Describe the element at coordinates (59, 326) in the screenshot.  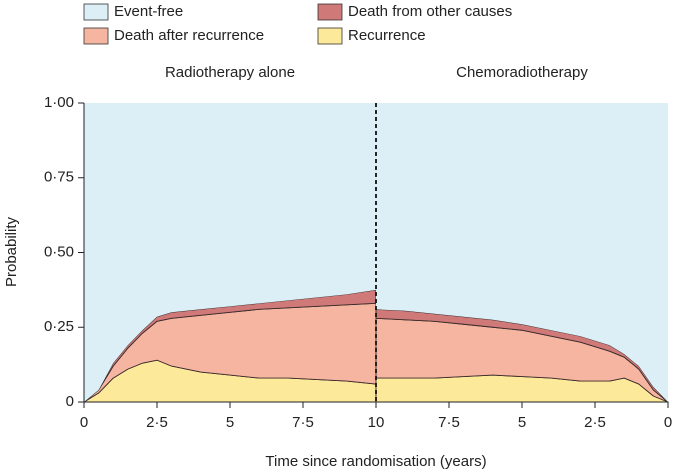
I see `y-tick-label: 0·25` at that location.